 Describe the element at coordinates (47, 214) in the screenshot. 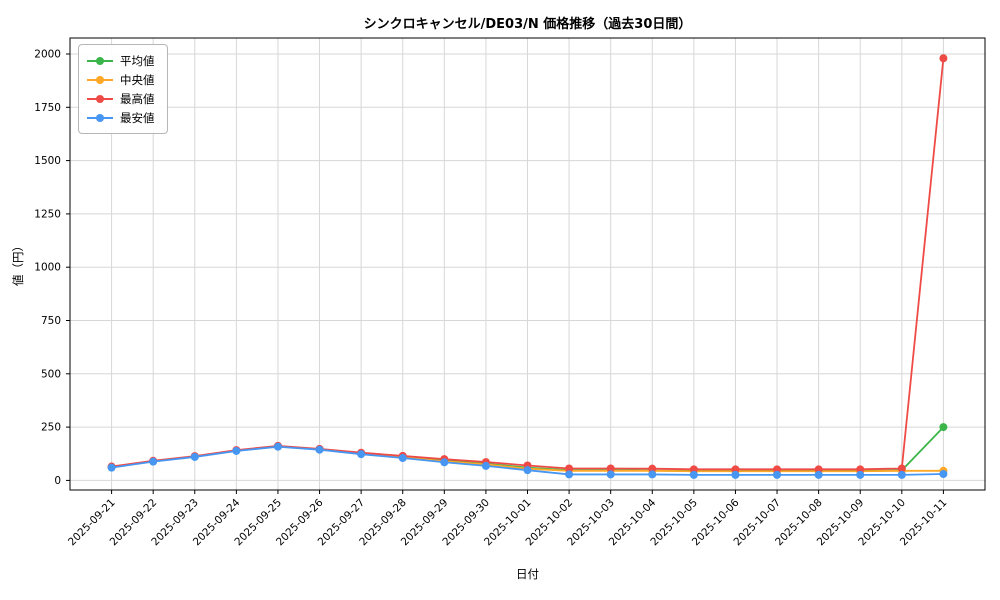

I see `svg-text: 1250` at that location.